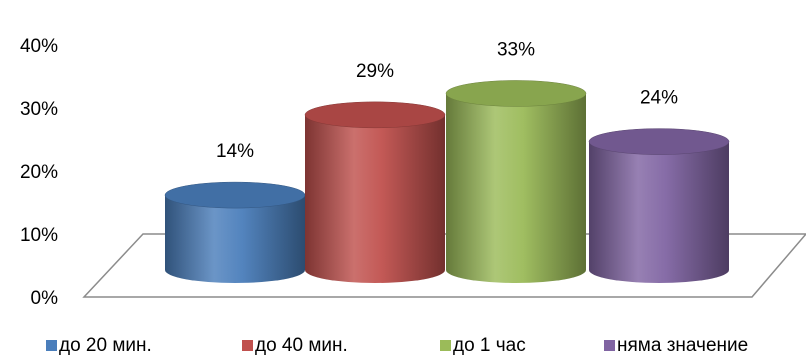 The height and width of the screenshot is (358, 806). I want to click on y-tick-label: 10%, so click(39, 235).